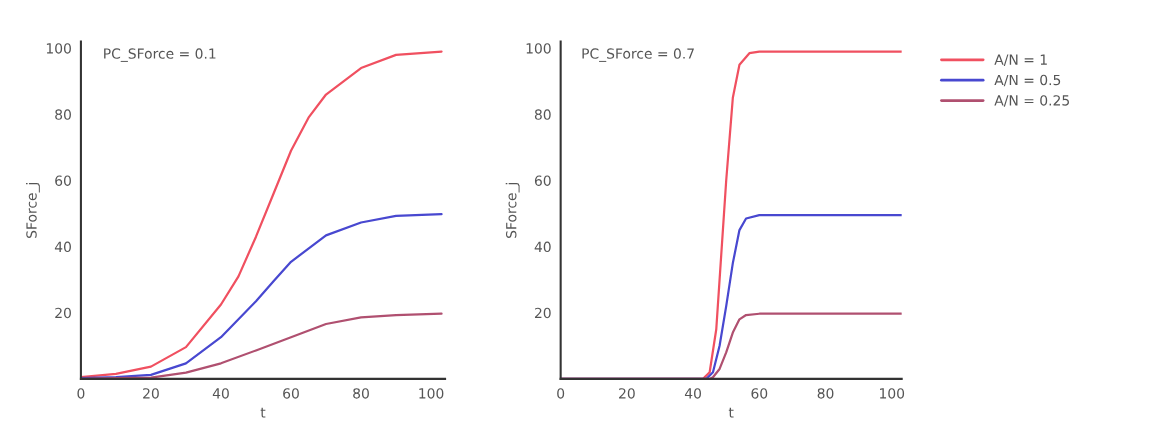  Describe the element at coordinates (1020, 60) in the screenshot. I see `legend-label: A/N = 1` at that location.